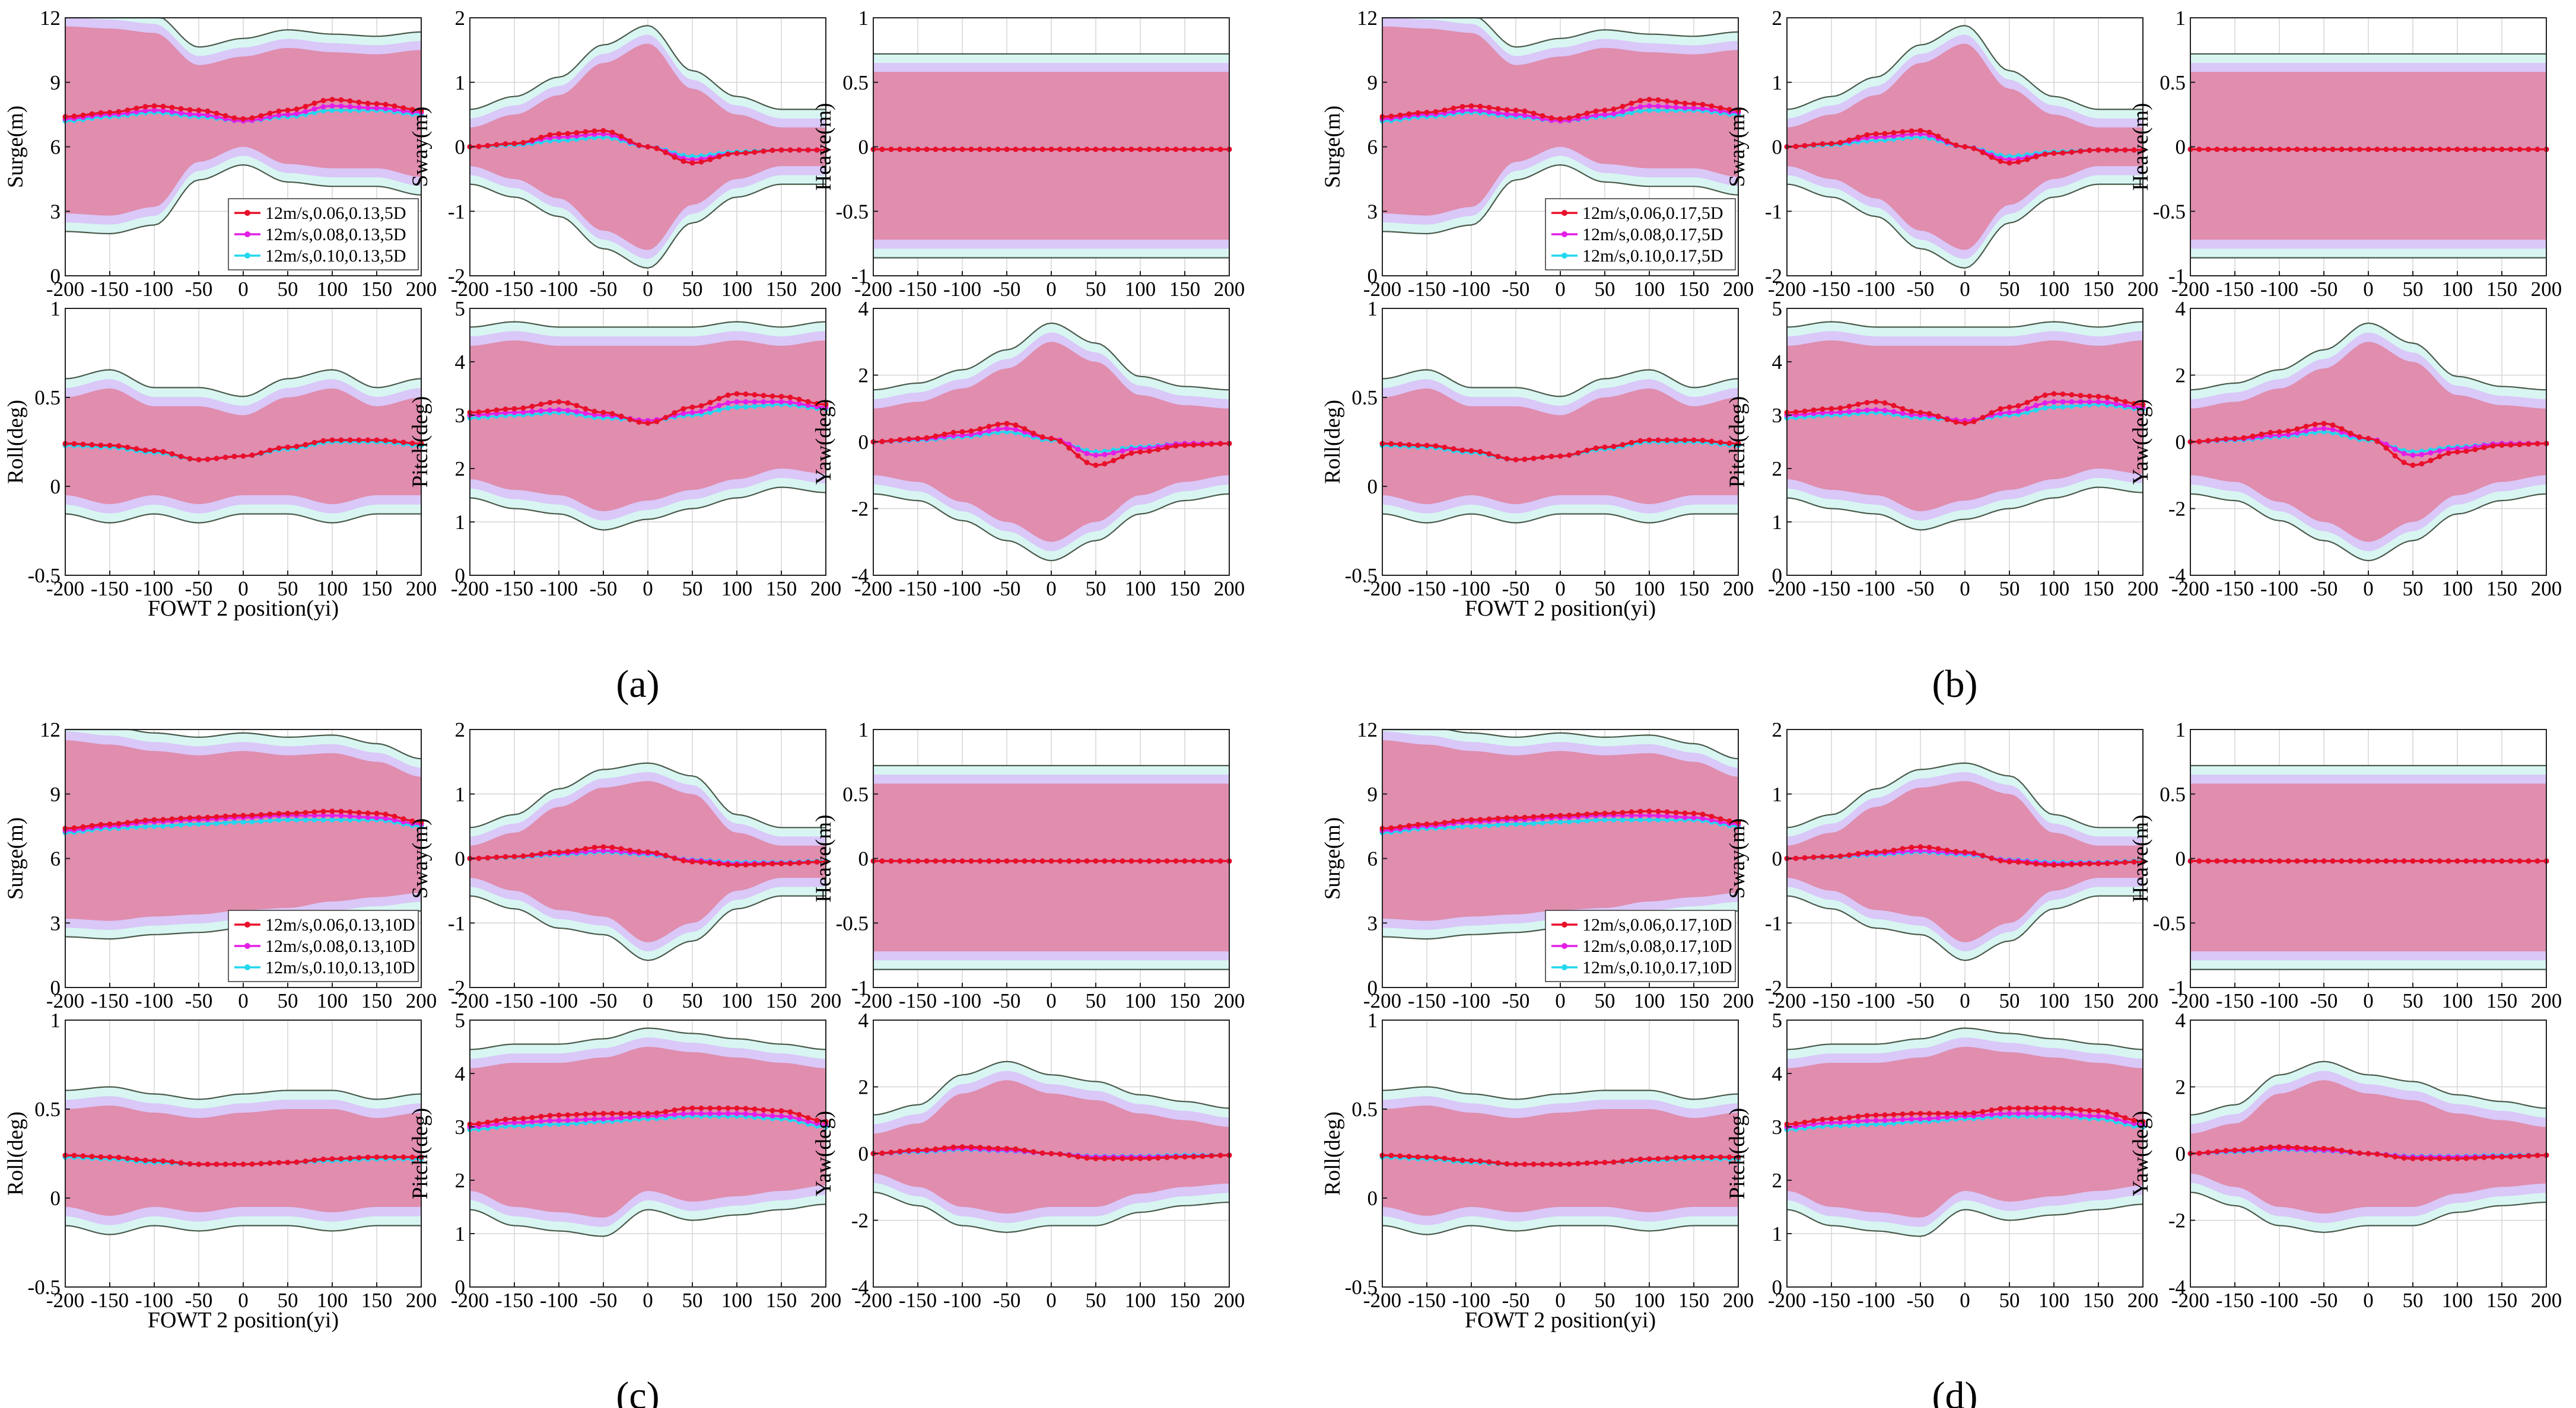 The image size is (2576, 1408). What do you see at coordinates (1652, 256) in the screenshot?
I see `legend-label: 12m/s,0.10,0.17,5D` at bounding box center [1652, 256].